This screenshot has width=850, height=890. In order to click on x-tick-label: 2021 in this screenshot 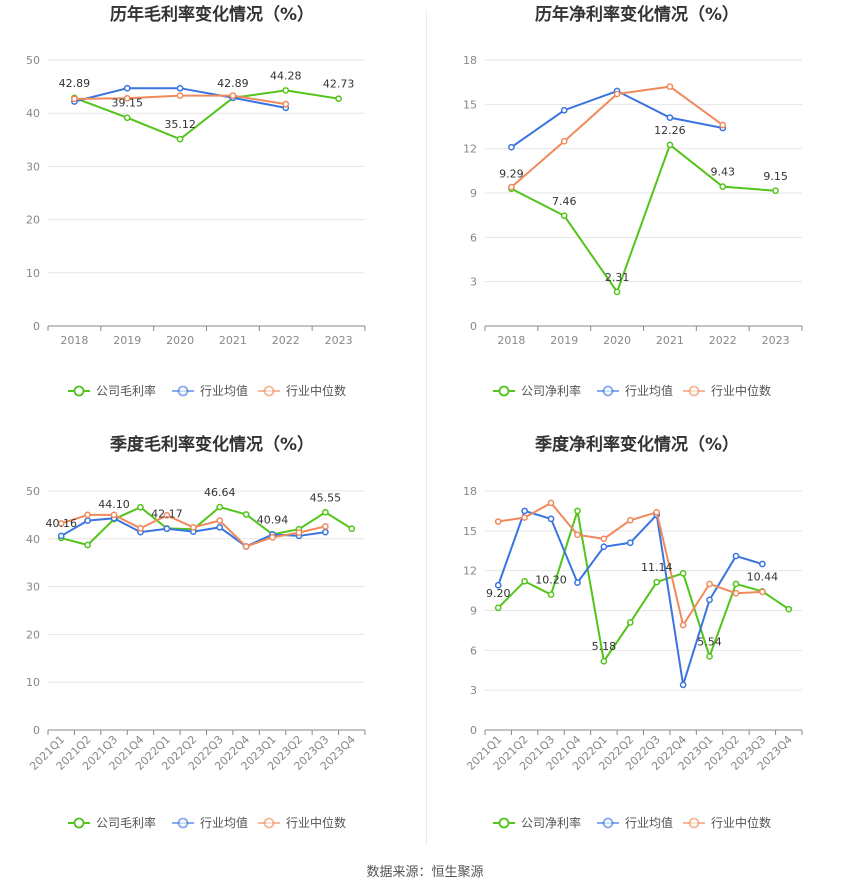, I will do `click(670, 340)`.